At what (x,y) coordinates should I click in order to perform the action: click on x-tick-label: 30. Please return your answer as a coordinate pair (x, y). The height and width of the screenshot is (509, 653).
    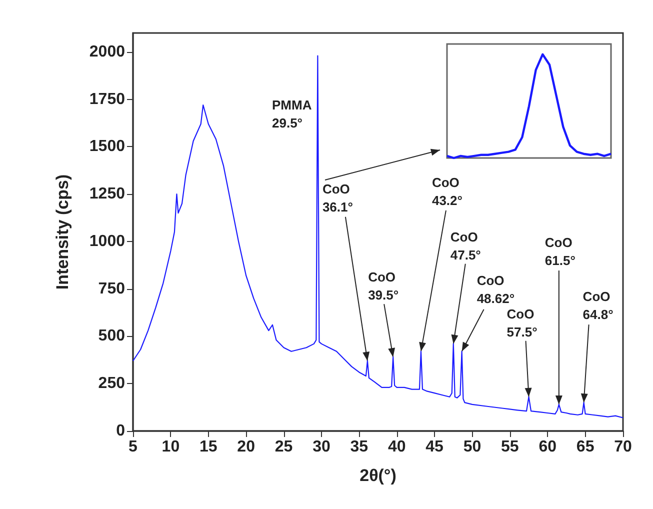
    Looking at the image, I should click on (321, 447).